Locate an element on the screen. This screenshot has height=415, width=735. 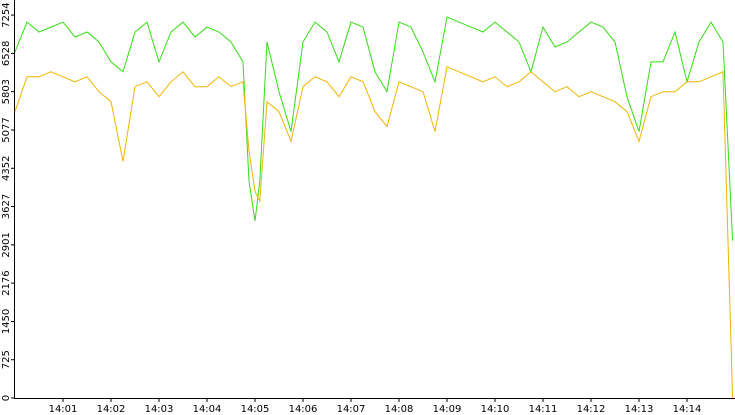
y-tick-label: 5803 is located at coordinates (6, 91).